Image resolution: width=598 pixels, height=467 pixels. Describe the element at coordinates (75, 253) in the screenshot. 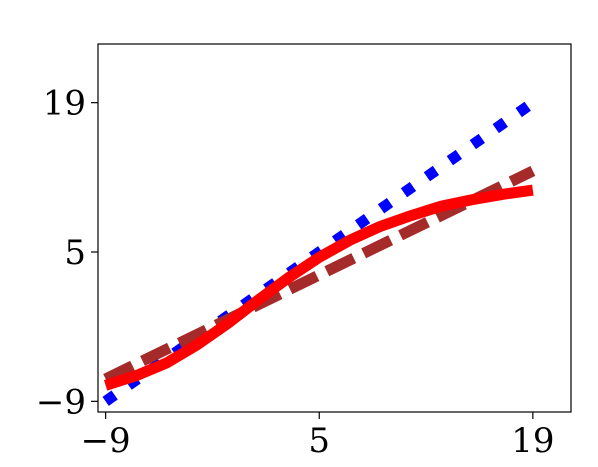

I see `y-tick-label: 5` at that location.